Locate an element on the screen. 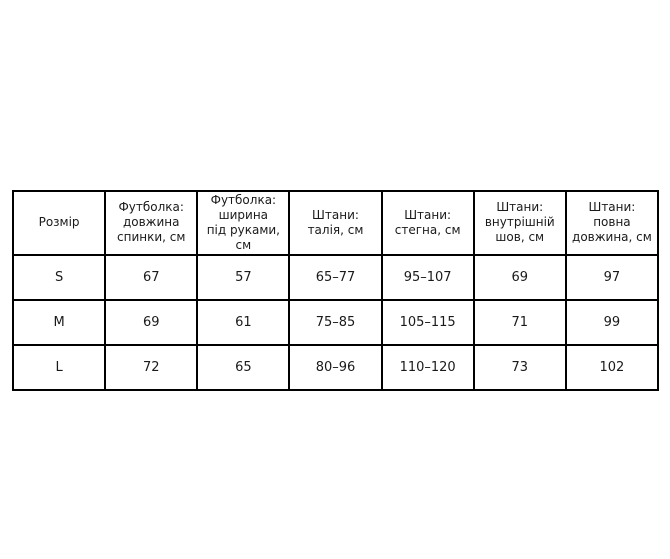 The height and width of the screenshot is (559, 670). size-label-cell: S is located at coordinates (59, 277).